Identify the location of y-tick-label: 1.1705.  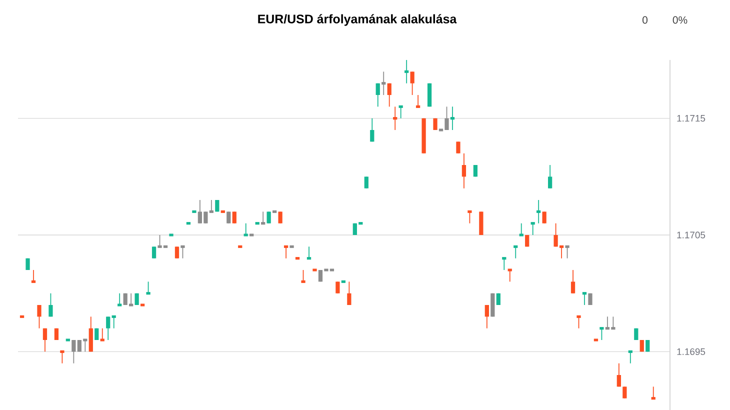
(691, 235).